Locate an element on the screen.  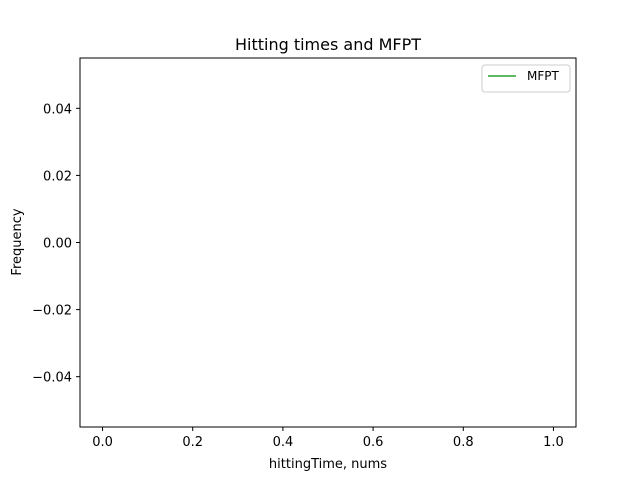
y-tick-label: 0.00 is located at coordinates (57, 244).